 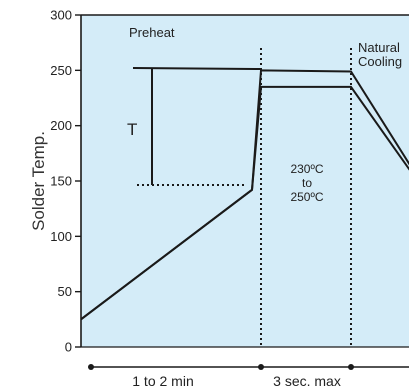 What do you see at coordinates (380, 61) in the screenshot?
I see `natural-cooling-label-line2: Cooling` at bounding box center [380, 61].